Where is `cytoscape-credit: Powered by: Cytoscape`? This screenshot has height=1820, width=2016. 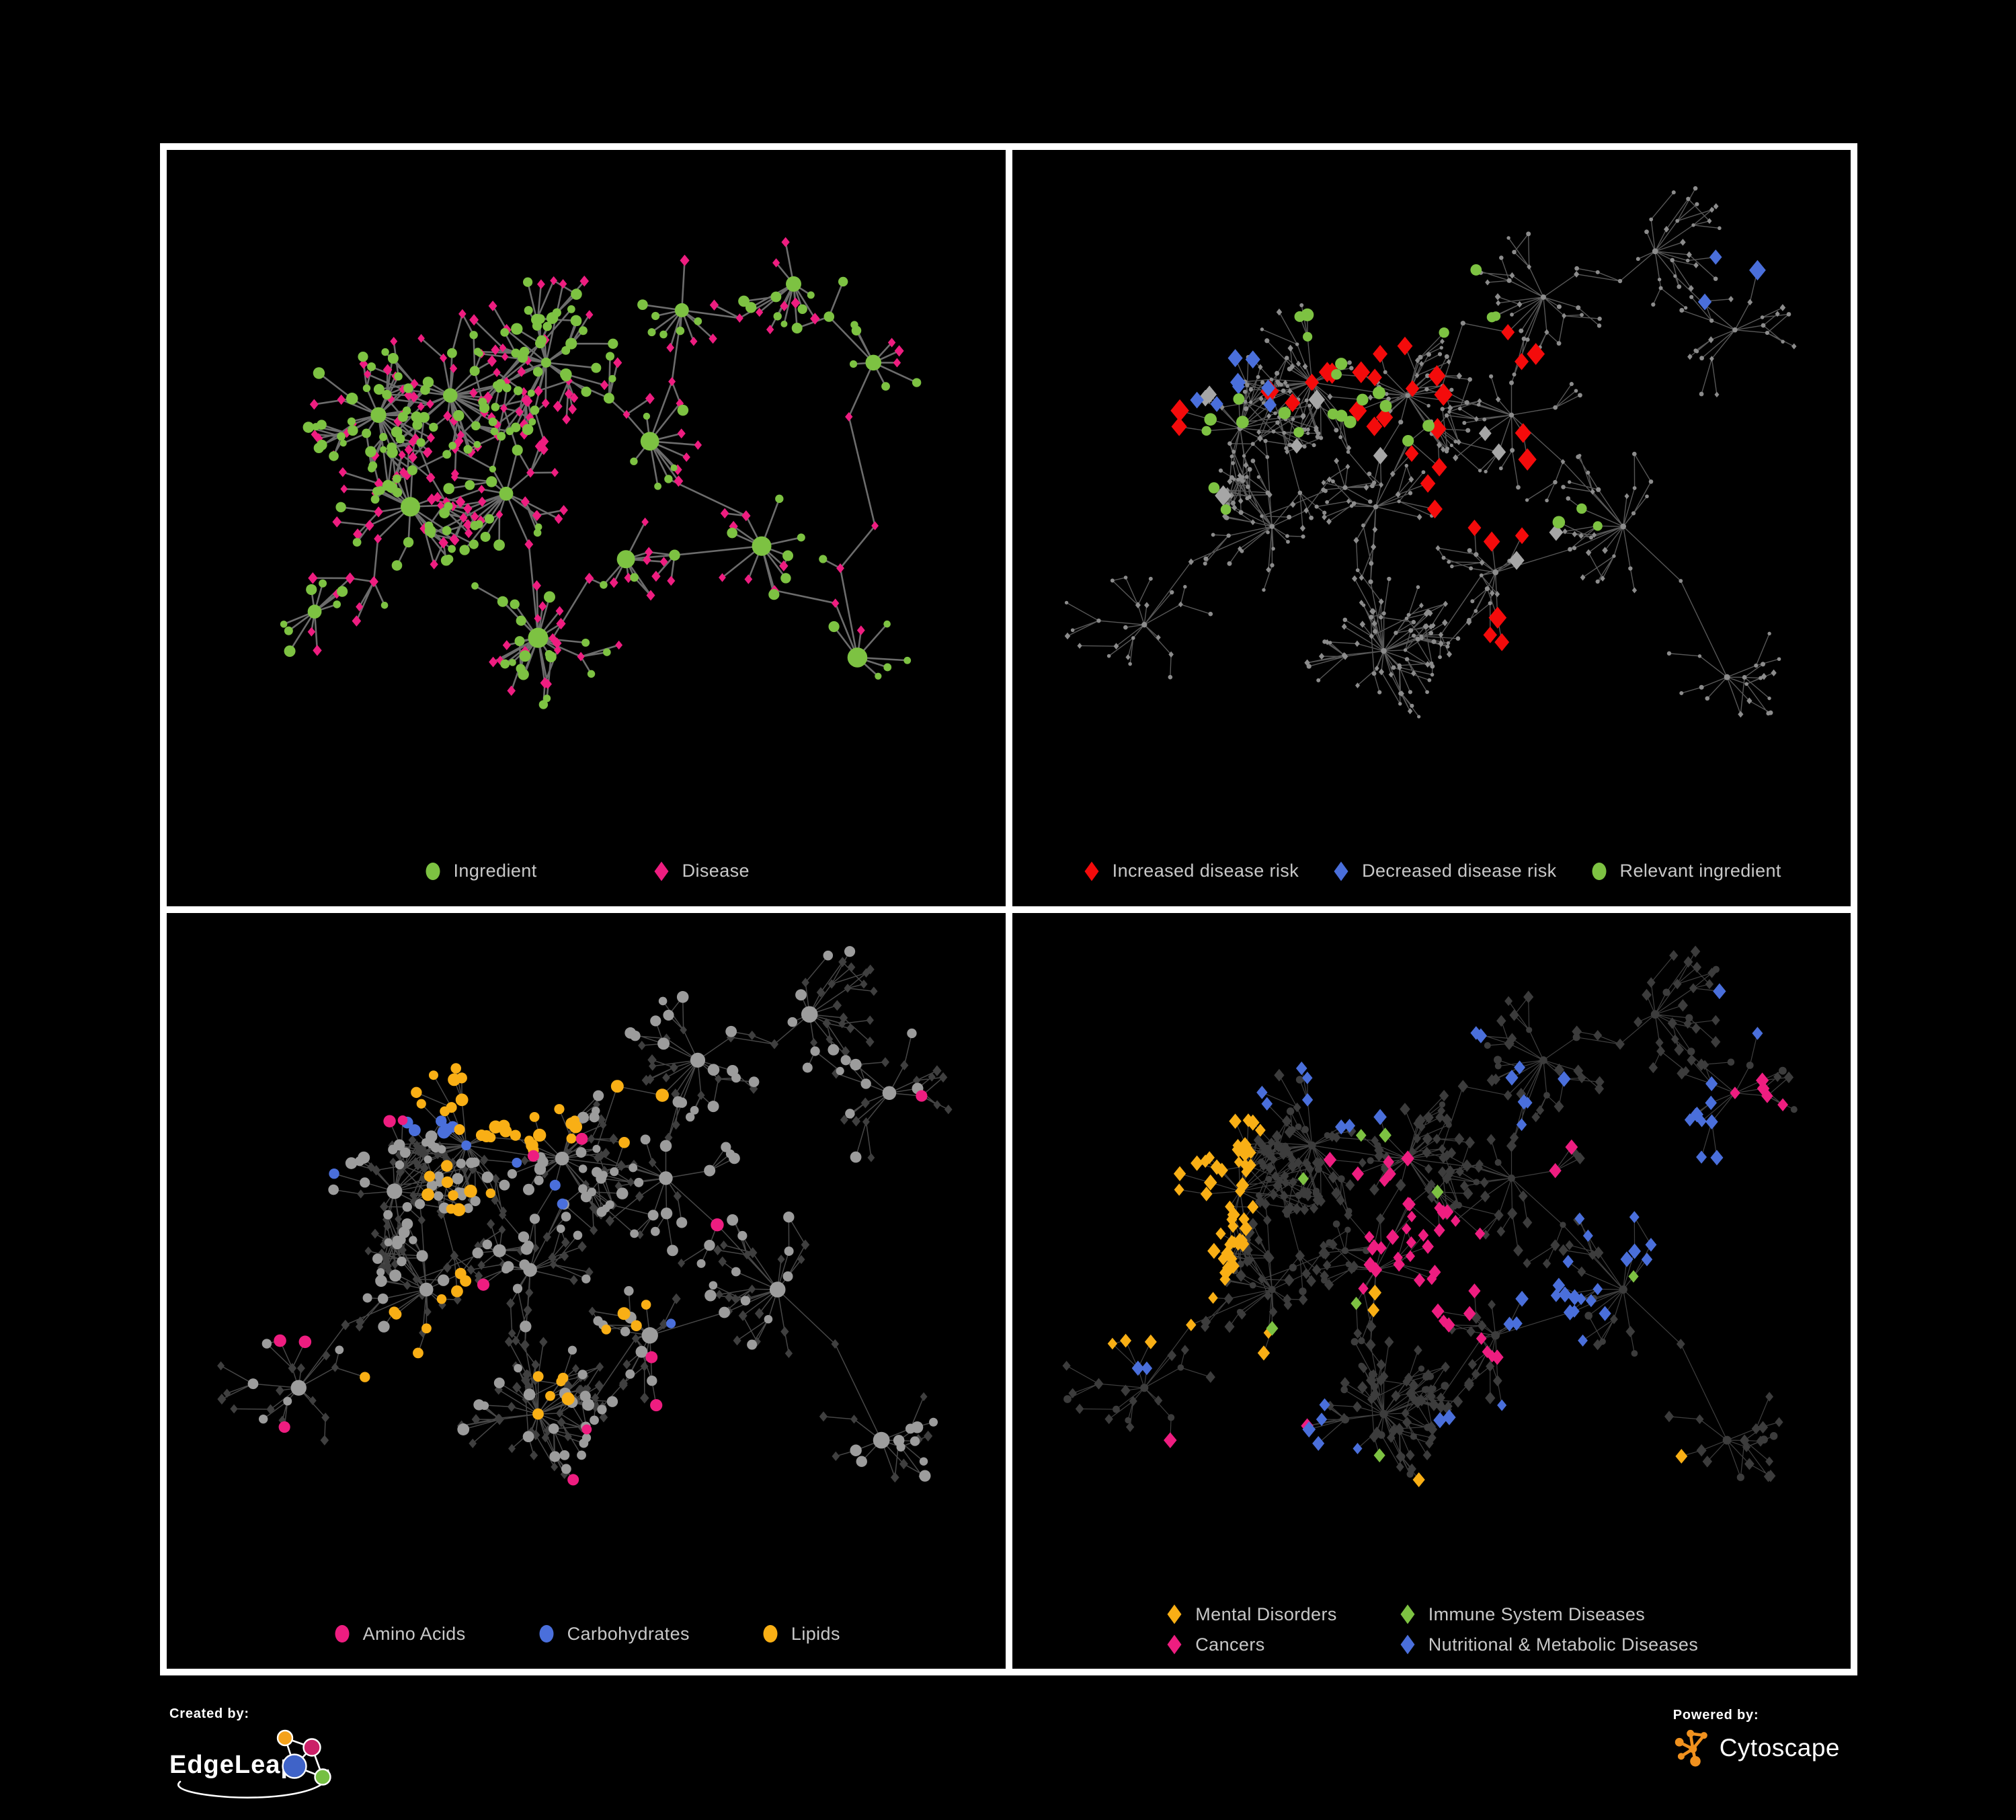
cytoscape-credit: Powered by: Cytoscape is located at coordinates (1756, 1737).